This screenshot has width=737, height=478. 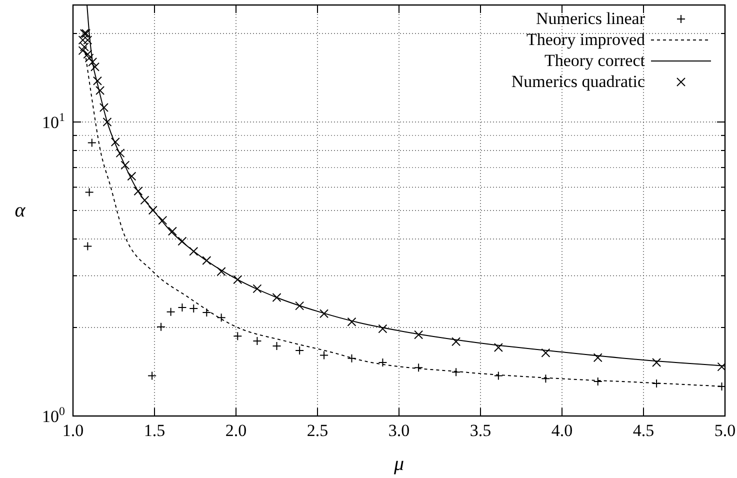 I want to click on legend-label: Theory improved, so click(x=586, y=39).